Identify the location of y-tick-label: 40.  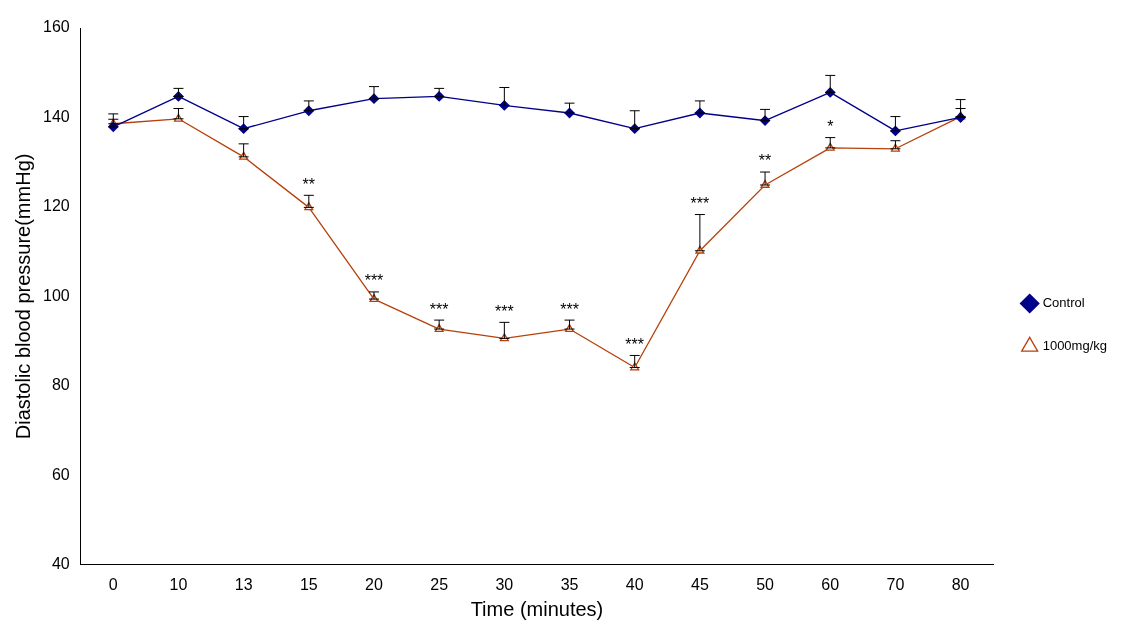
(60, 564).